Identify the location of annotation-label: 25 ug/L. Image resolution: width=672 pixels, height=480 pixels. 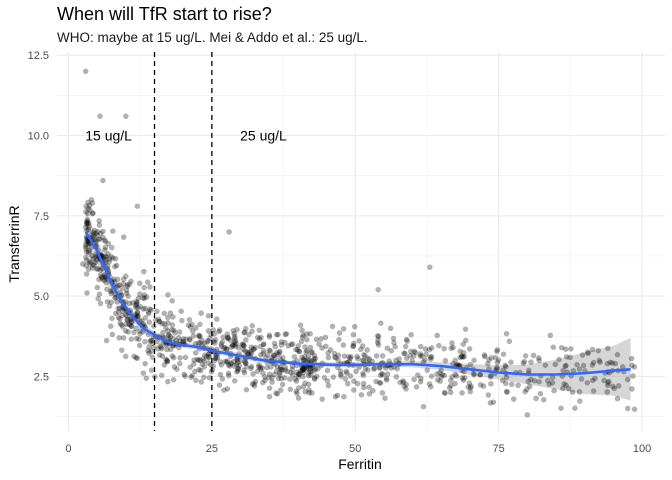
(263, 136).